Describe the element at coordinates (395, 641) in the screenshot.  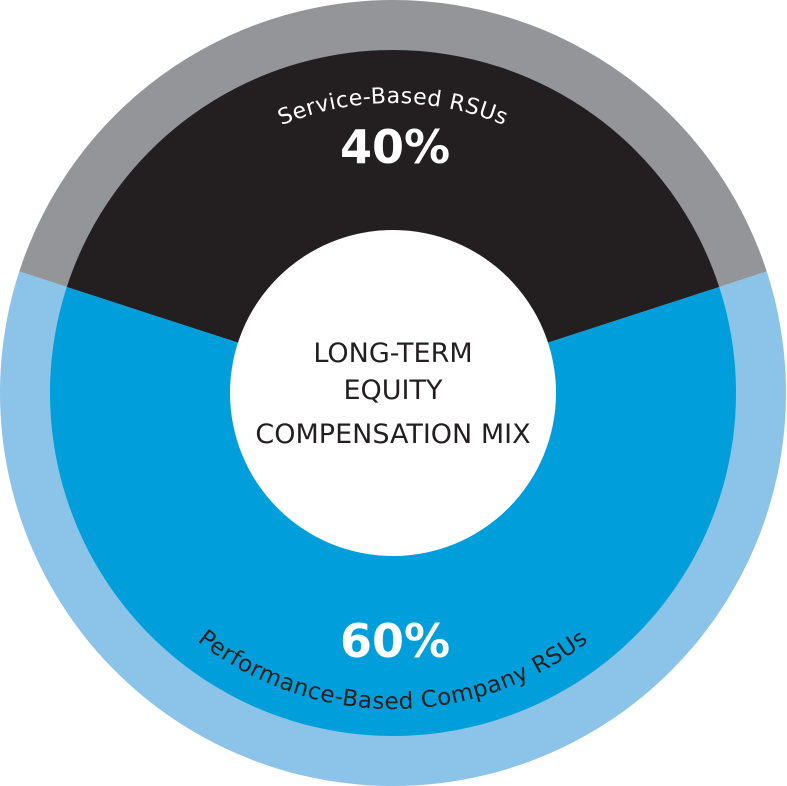
I see `performance-based-percent-label: 60%` at that location.